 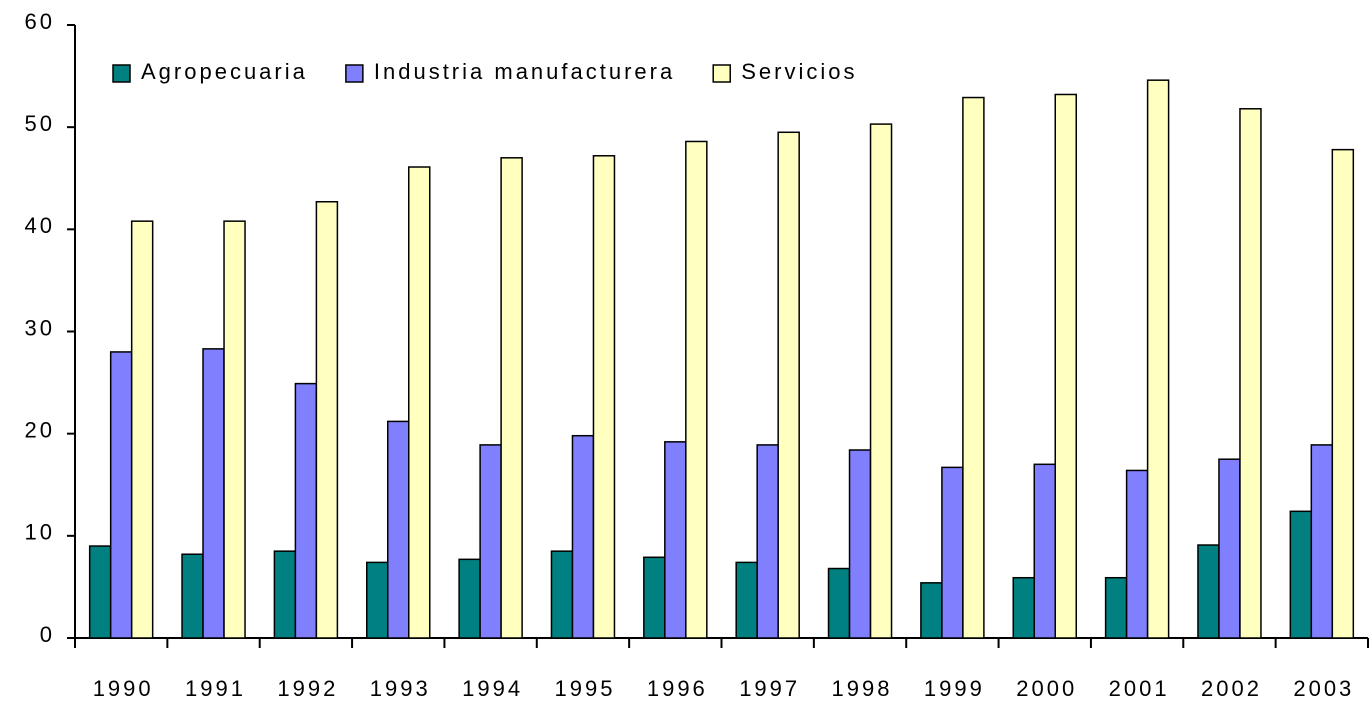 What do you see at coordinates (123, 688) in the screenshot?
I see `x-tick-label: 1990` at bounding box center [123, 688].